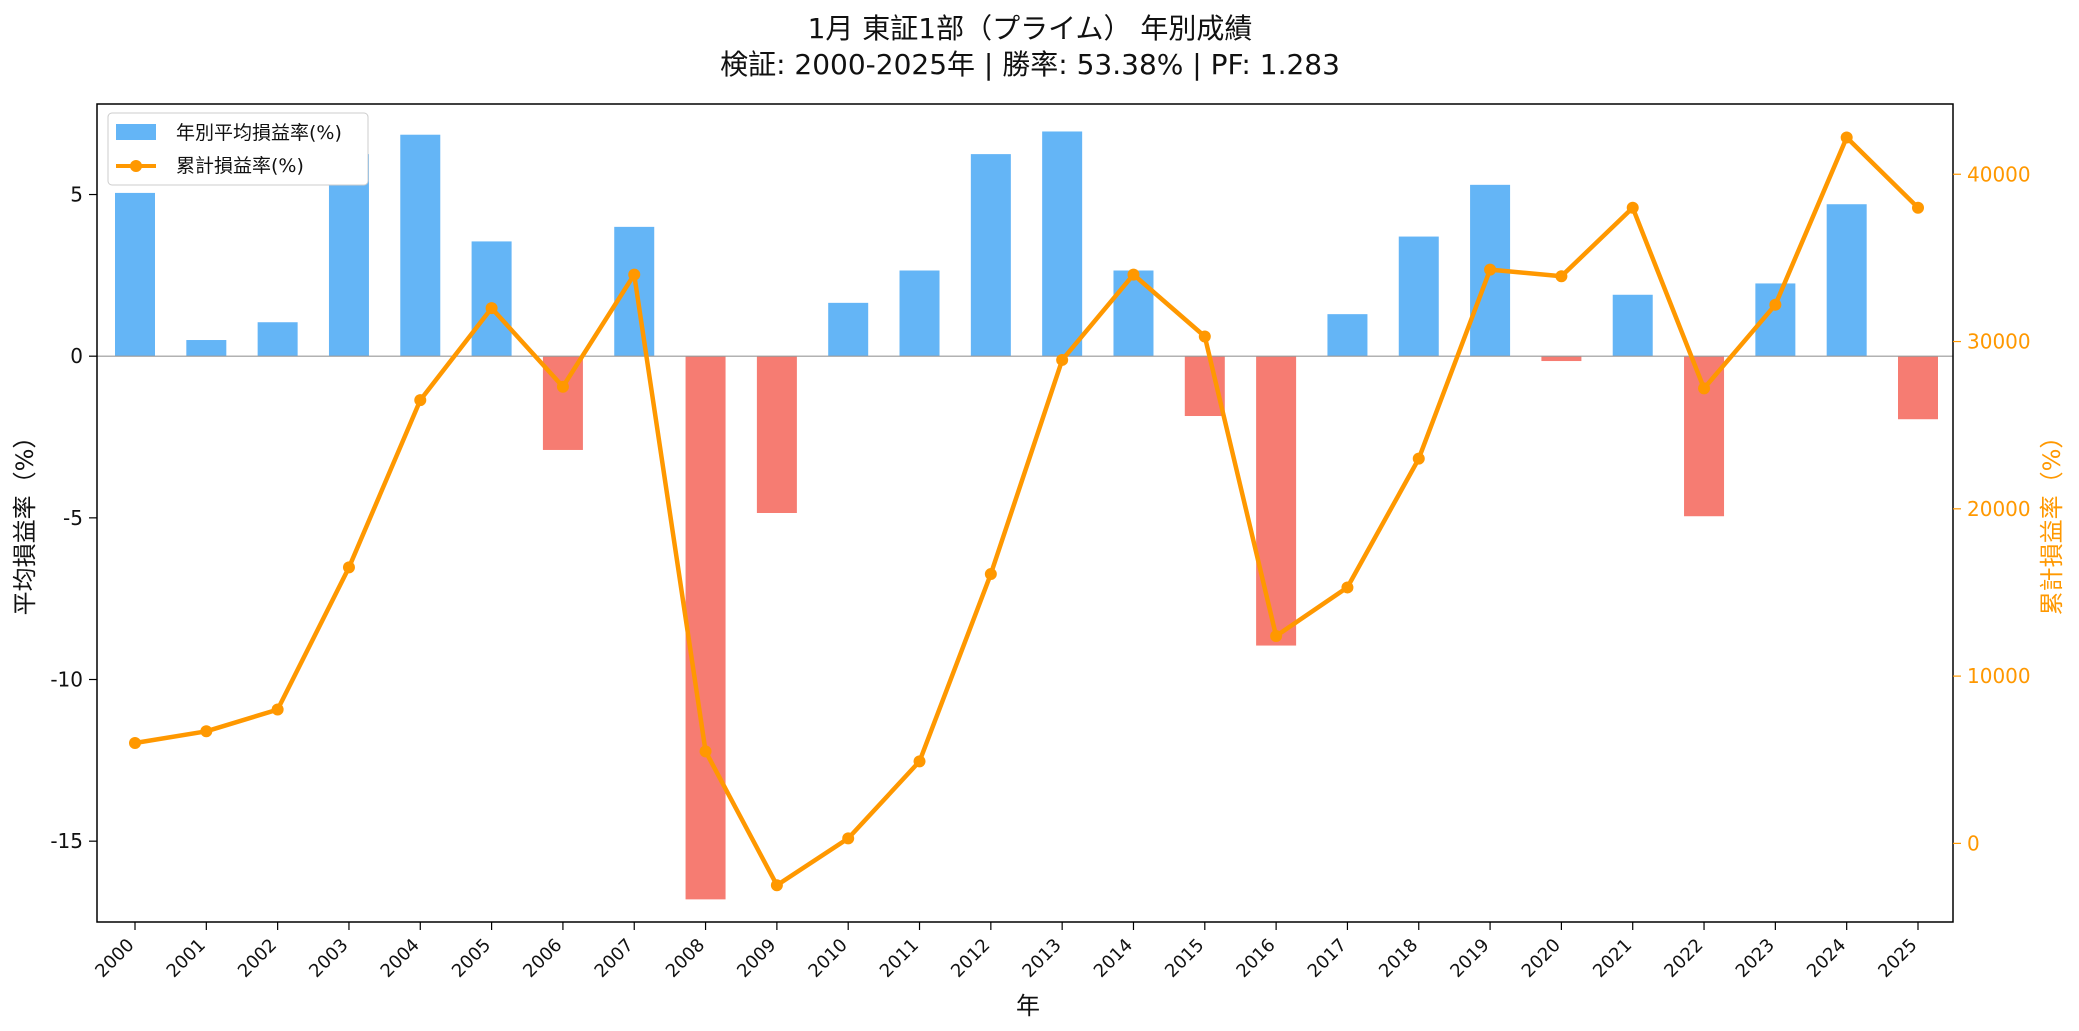 Image resolution: width=2079 pixels, height=1031 pixels. Describe the element at coordinates (1133, 274) in the screenshot. I see `line-point-2014` at that location.